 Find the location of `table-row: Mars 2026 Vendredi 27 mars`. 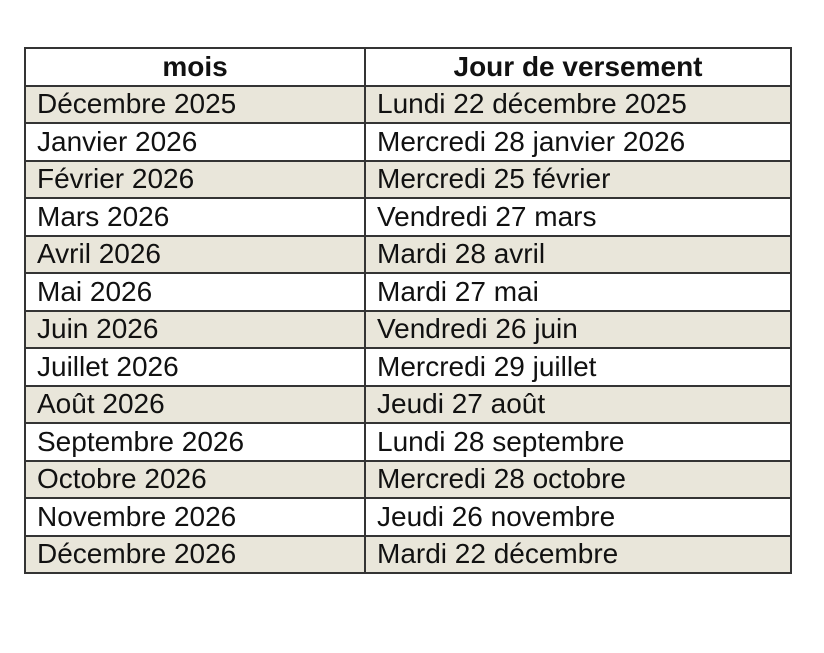

table-row: Mars 2026 Vendredi 27 mars is located at coordinates (408, 217).